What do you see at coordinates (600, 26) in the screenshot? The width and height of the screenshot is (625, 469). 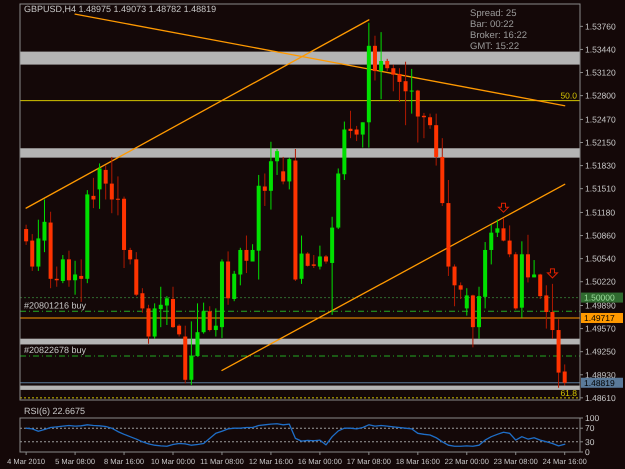 I see `y-tick-label: 1.53760` at bounding box center [600, 26].